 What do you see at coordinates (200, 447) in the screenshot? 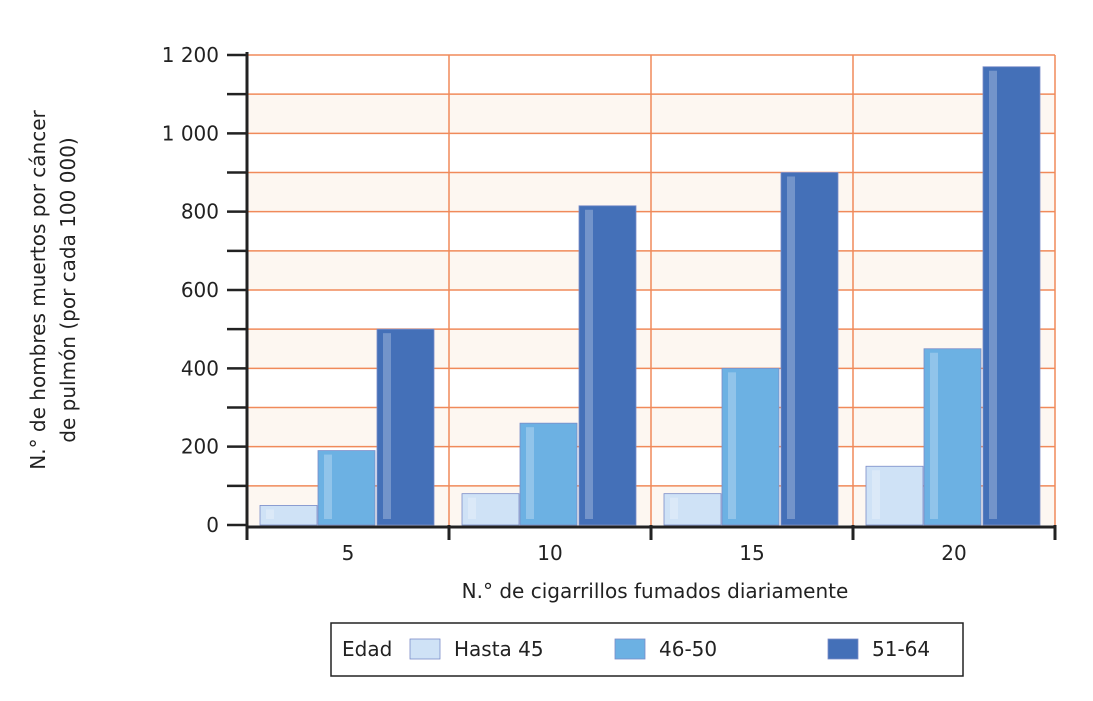
I see `y-tick-label: 200` at bounding box center [200, 447].